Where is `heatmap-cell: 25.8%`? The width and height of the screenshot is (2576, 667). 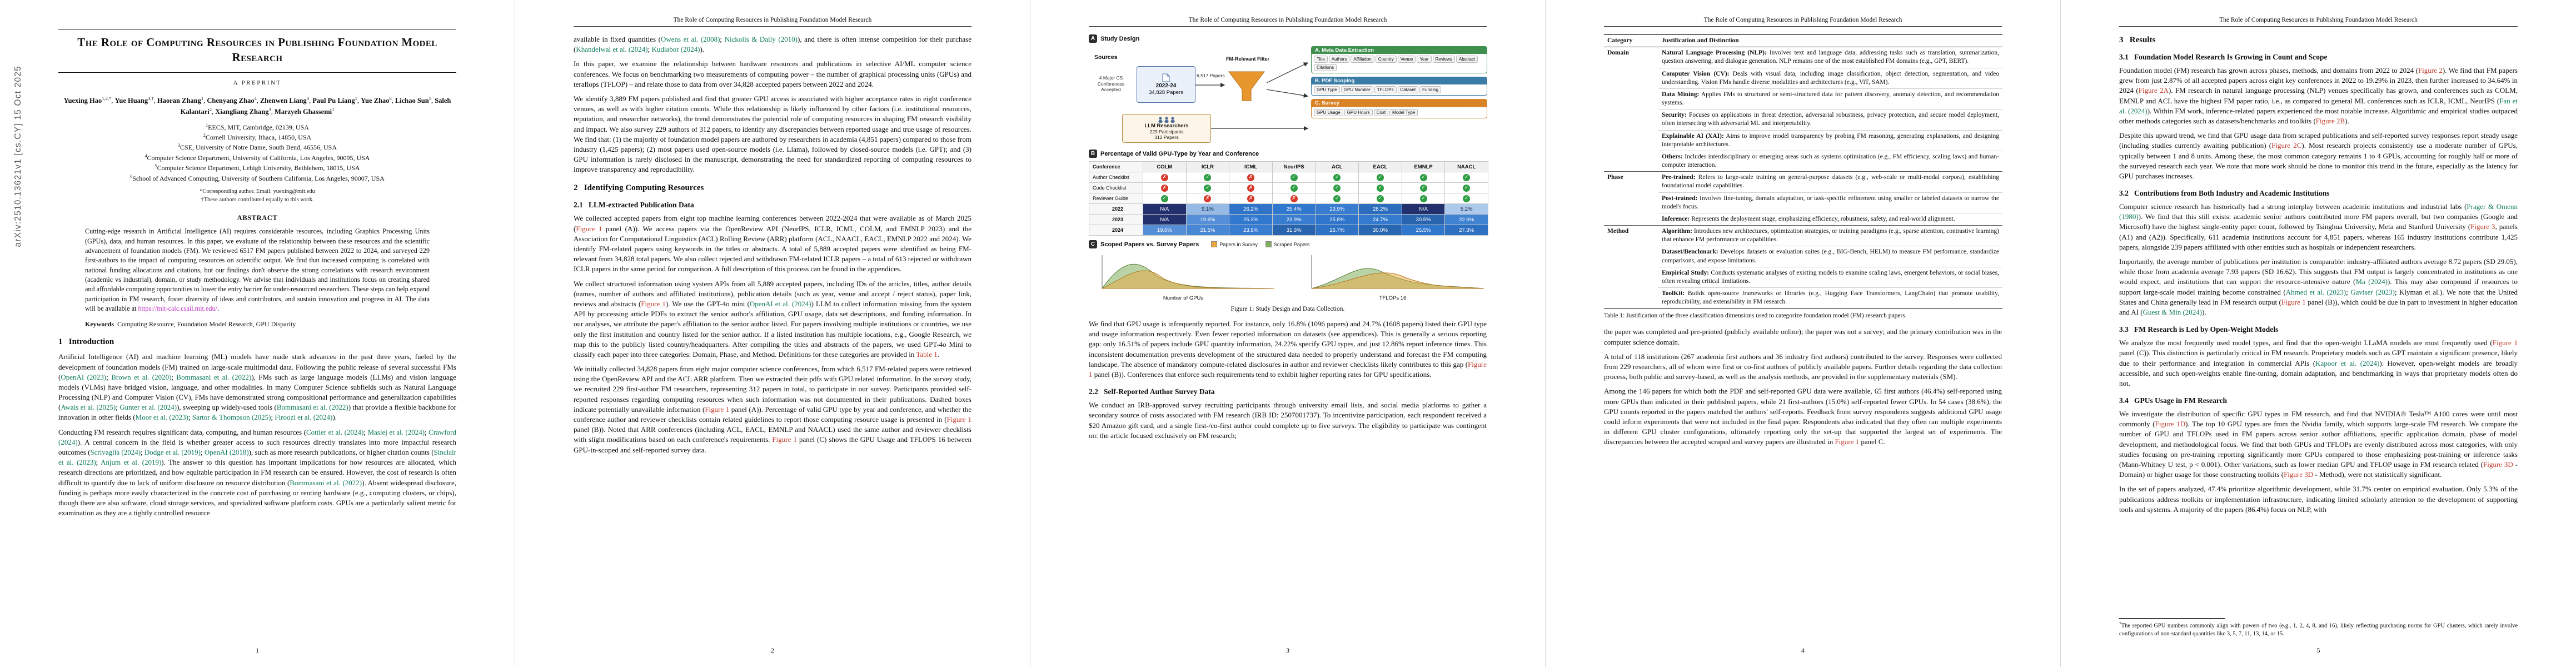 heatmap-cell: 25.8% is located at coordinates (1337, 220).